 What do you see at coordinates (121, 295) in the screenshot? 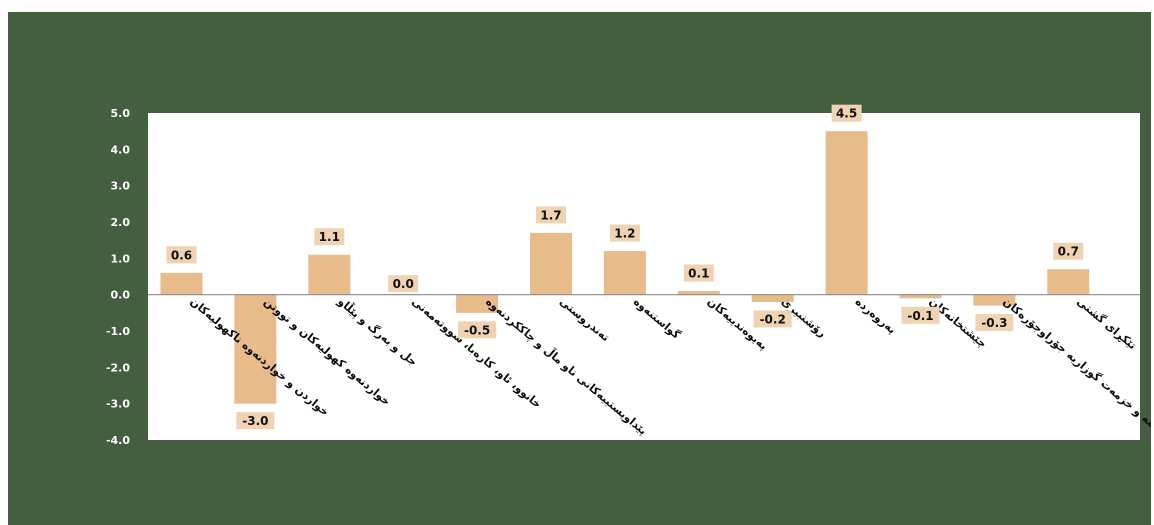
I see `y-tick-label: 0.0` at bounding box center [121, 295].